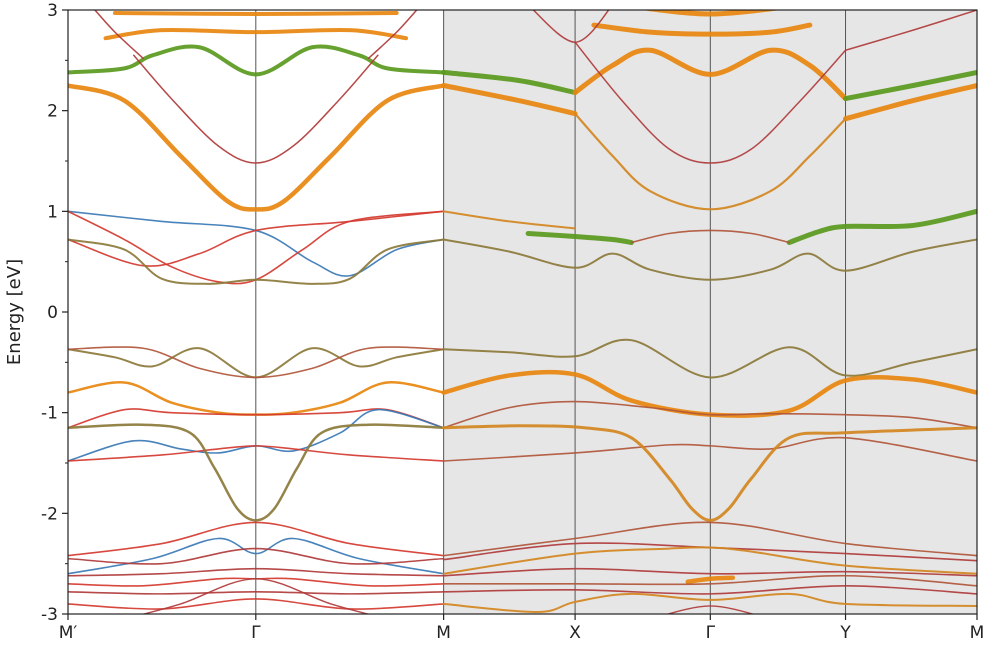  Describe the element at coordinates (49, 414) in the screenshot. I see `y-tick-label: -1` at that location.